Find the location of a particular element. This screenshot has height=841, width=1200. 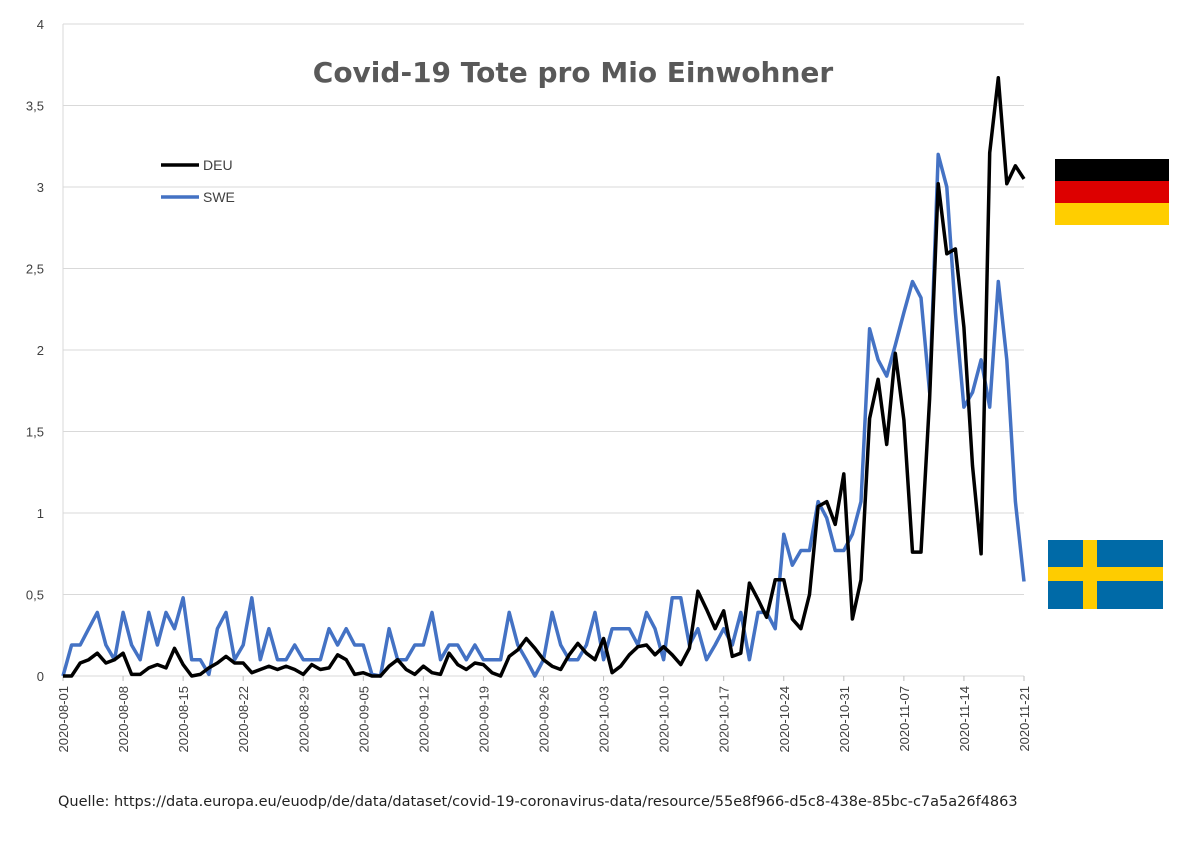

x-tick-label: 2020-10-24 is located at coordinates (784, 719).